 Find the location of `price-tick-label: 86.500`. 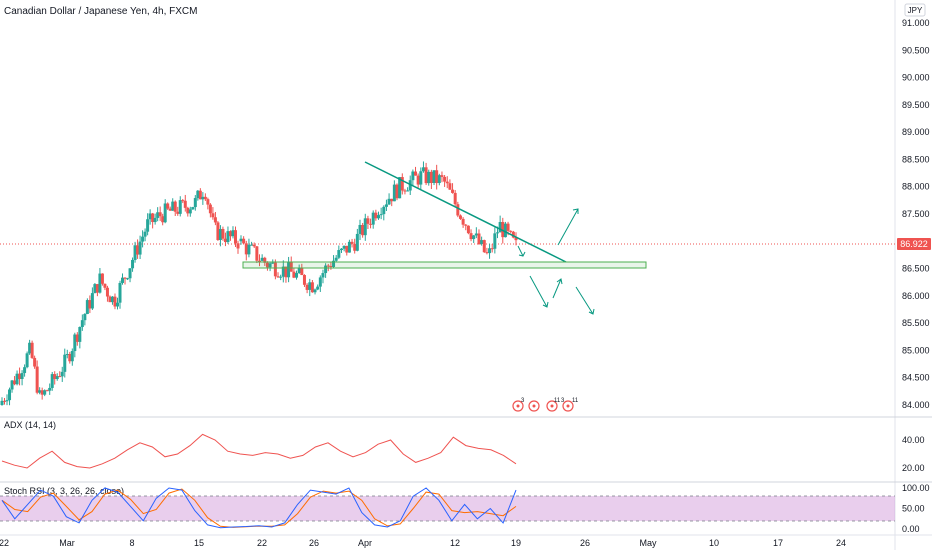

price-tick-label: 86.500 is located at coordinates (916, 269).